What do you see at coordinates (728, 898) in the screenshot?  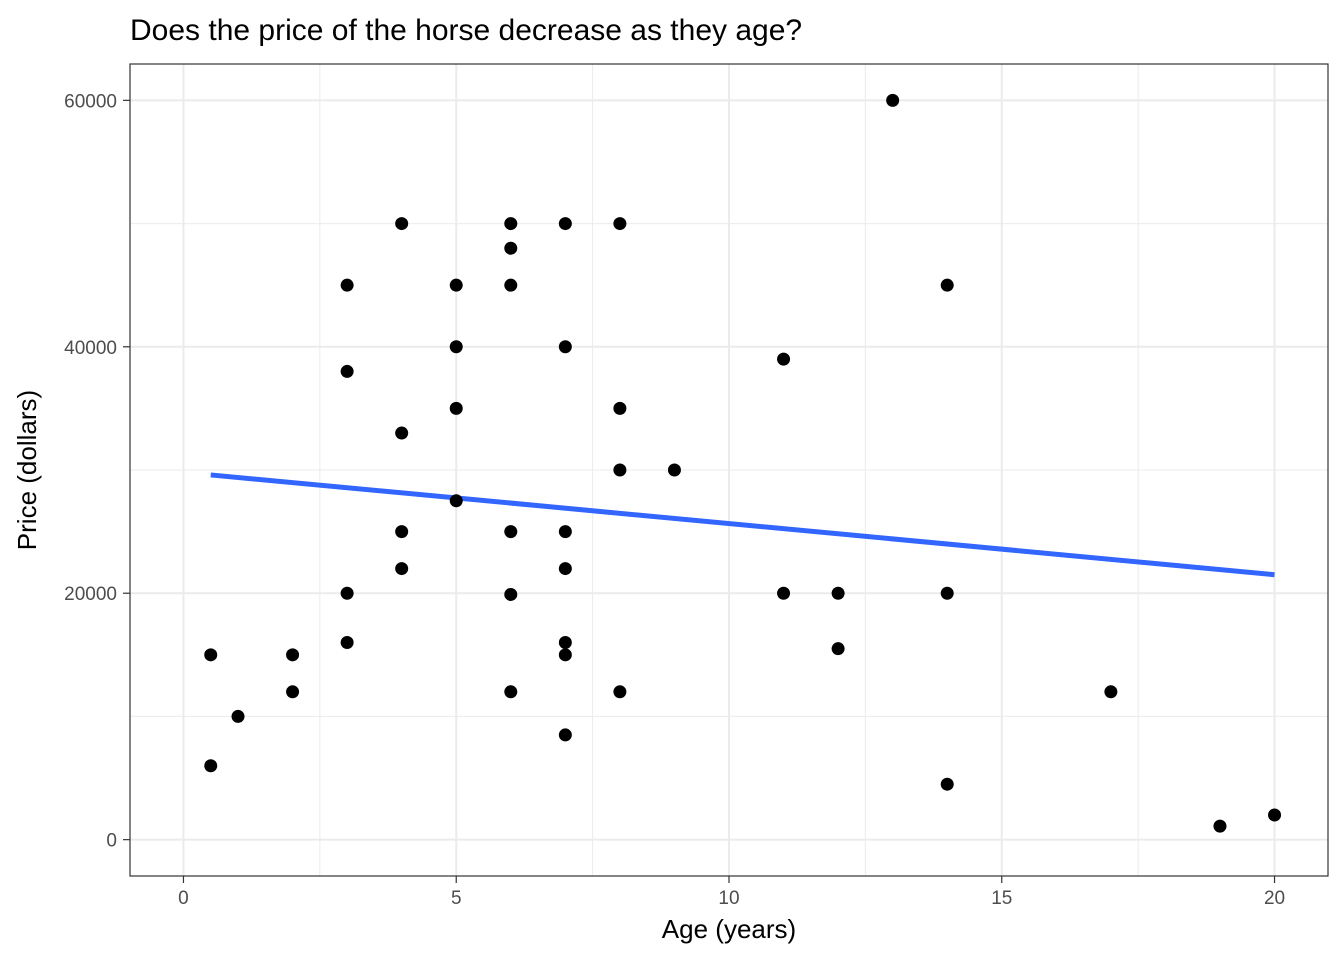 I see `x-tick-label: 10` at bounding box center [728, 898].